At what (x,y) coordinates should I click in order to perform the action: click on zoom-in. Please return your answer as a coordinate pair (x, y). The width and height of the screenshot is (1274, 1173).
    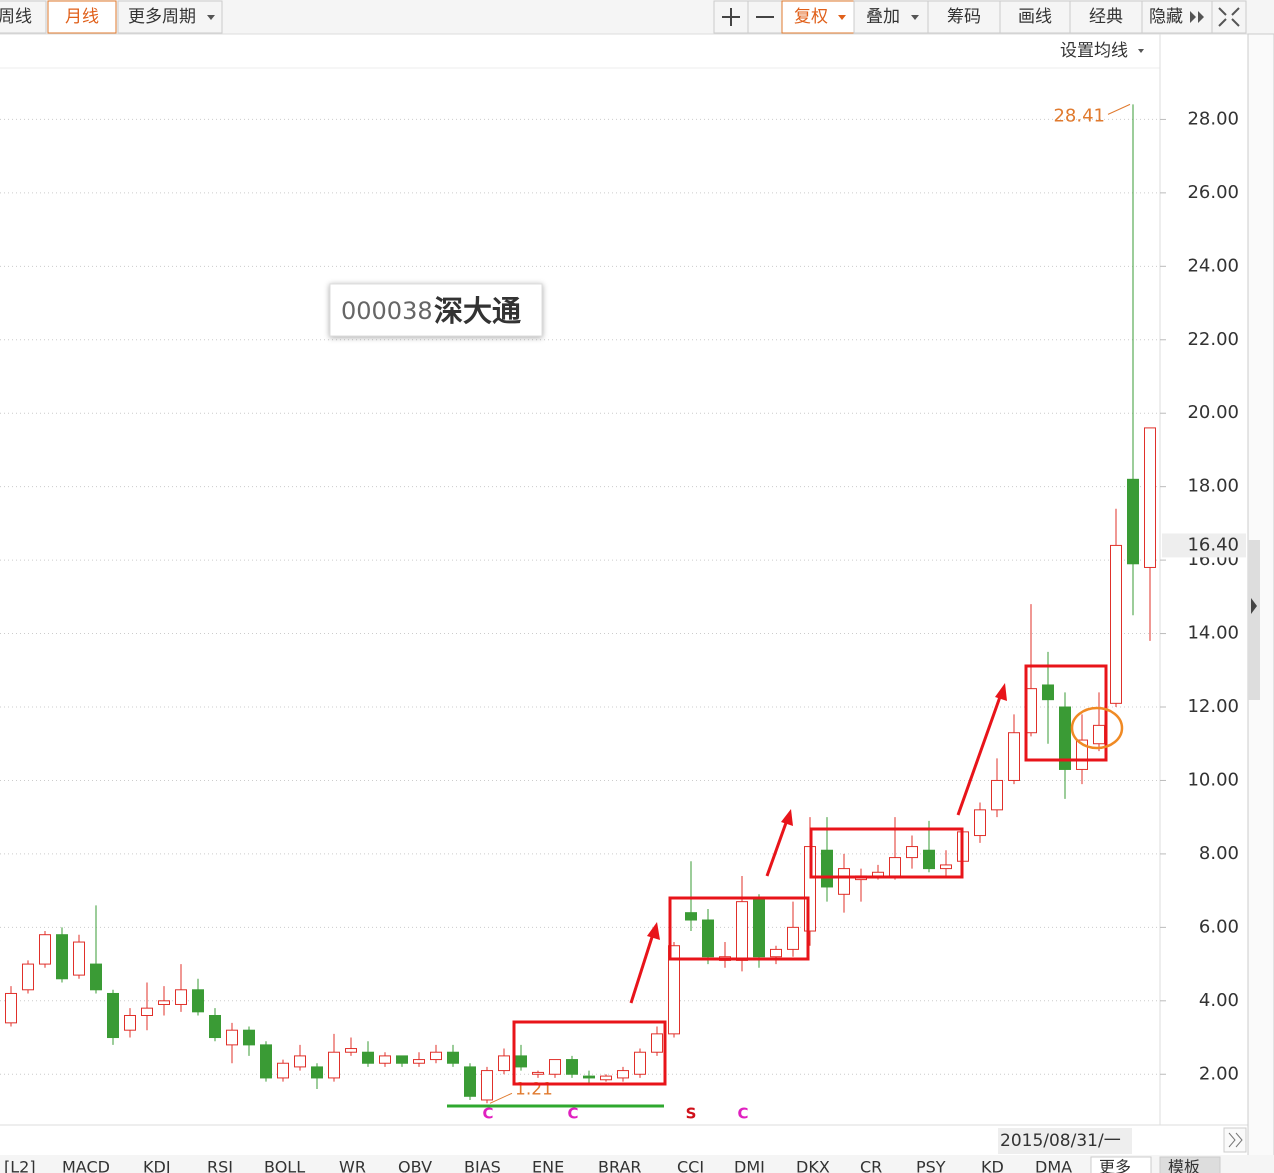
    Looking at the image, I should click on (731, 17).